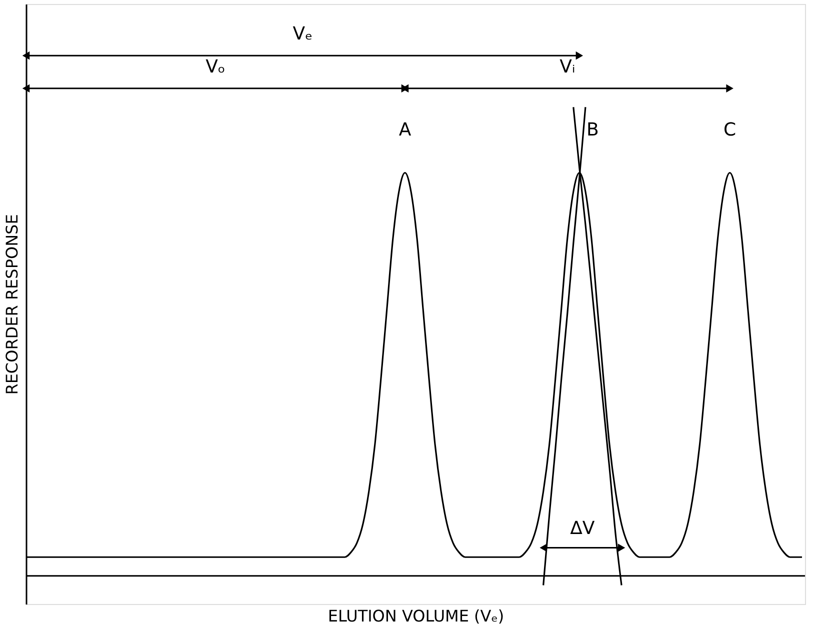  I want to click on annotation: ΔV, so click(583, 528).